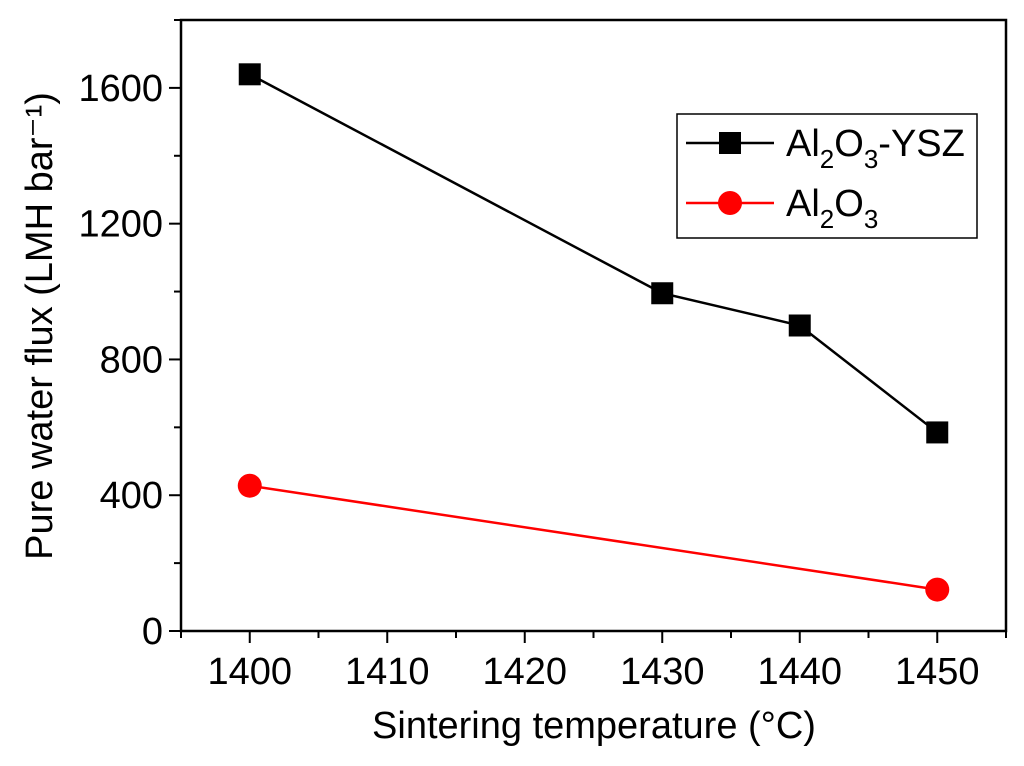 The height and width of the screenshot is (766, 1024). Describe the element at coordinates (921, 144) in the screenshot. I see `legend-label-part: -YSZ` at that location.